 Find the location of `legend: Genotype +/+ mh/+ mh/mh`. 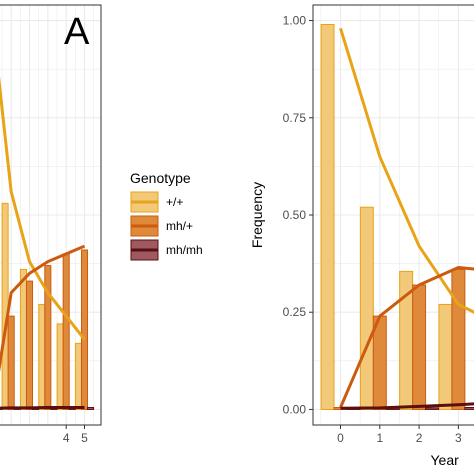

legend: Genotype +/+ mh/+ mh/mh is located at coordinates (166, 215).